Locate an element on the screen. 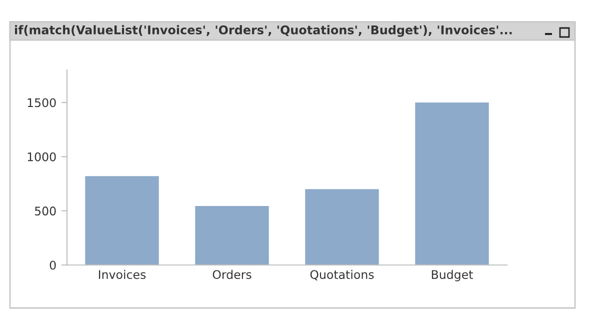 The image size is (592, 322). x-tick-label: Orders is located at coordinates (232, 274).